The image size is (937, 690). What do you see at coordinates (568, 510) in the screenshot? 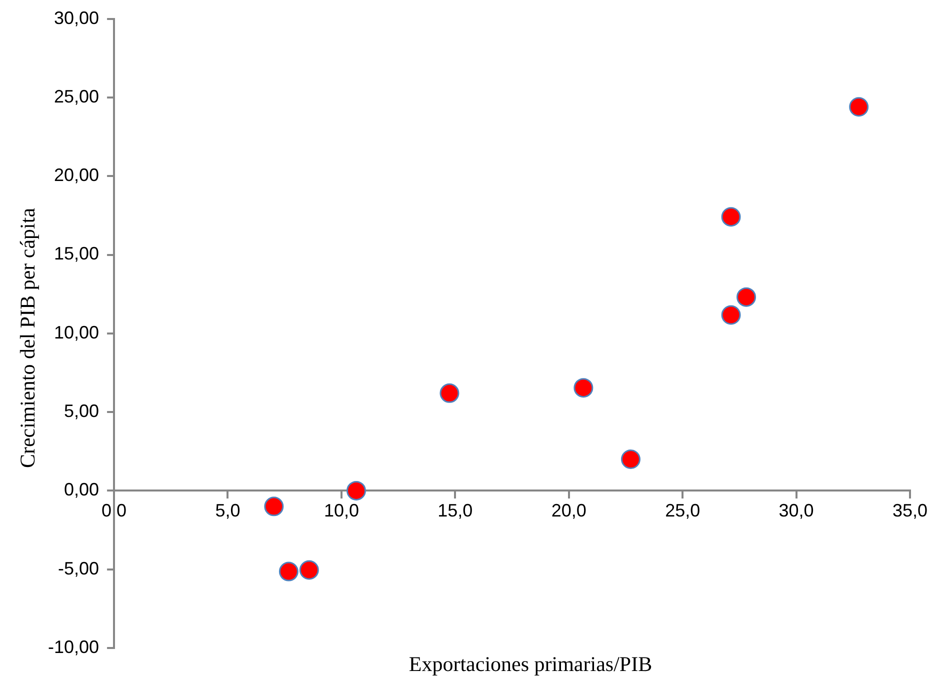
I see `x-tick-label: 20,0` at bounding box center [568, 510].